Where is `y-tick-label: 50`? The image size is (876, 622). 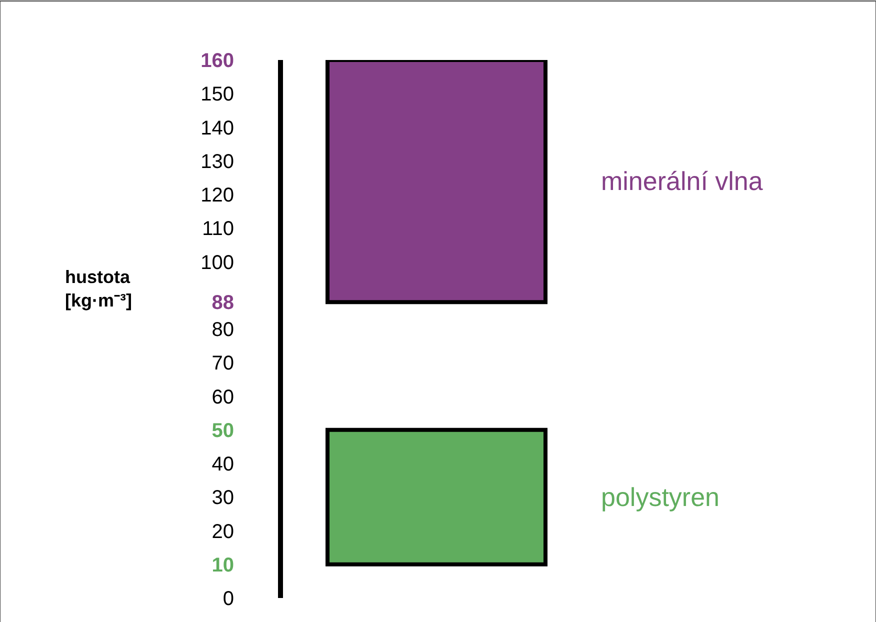
y-tick-label: 50 is located at coordinates (223, 431).